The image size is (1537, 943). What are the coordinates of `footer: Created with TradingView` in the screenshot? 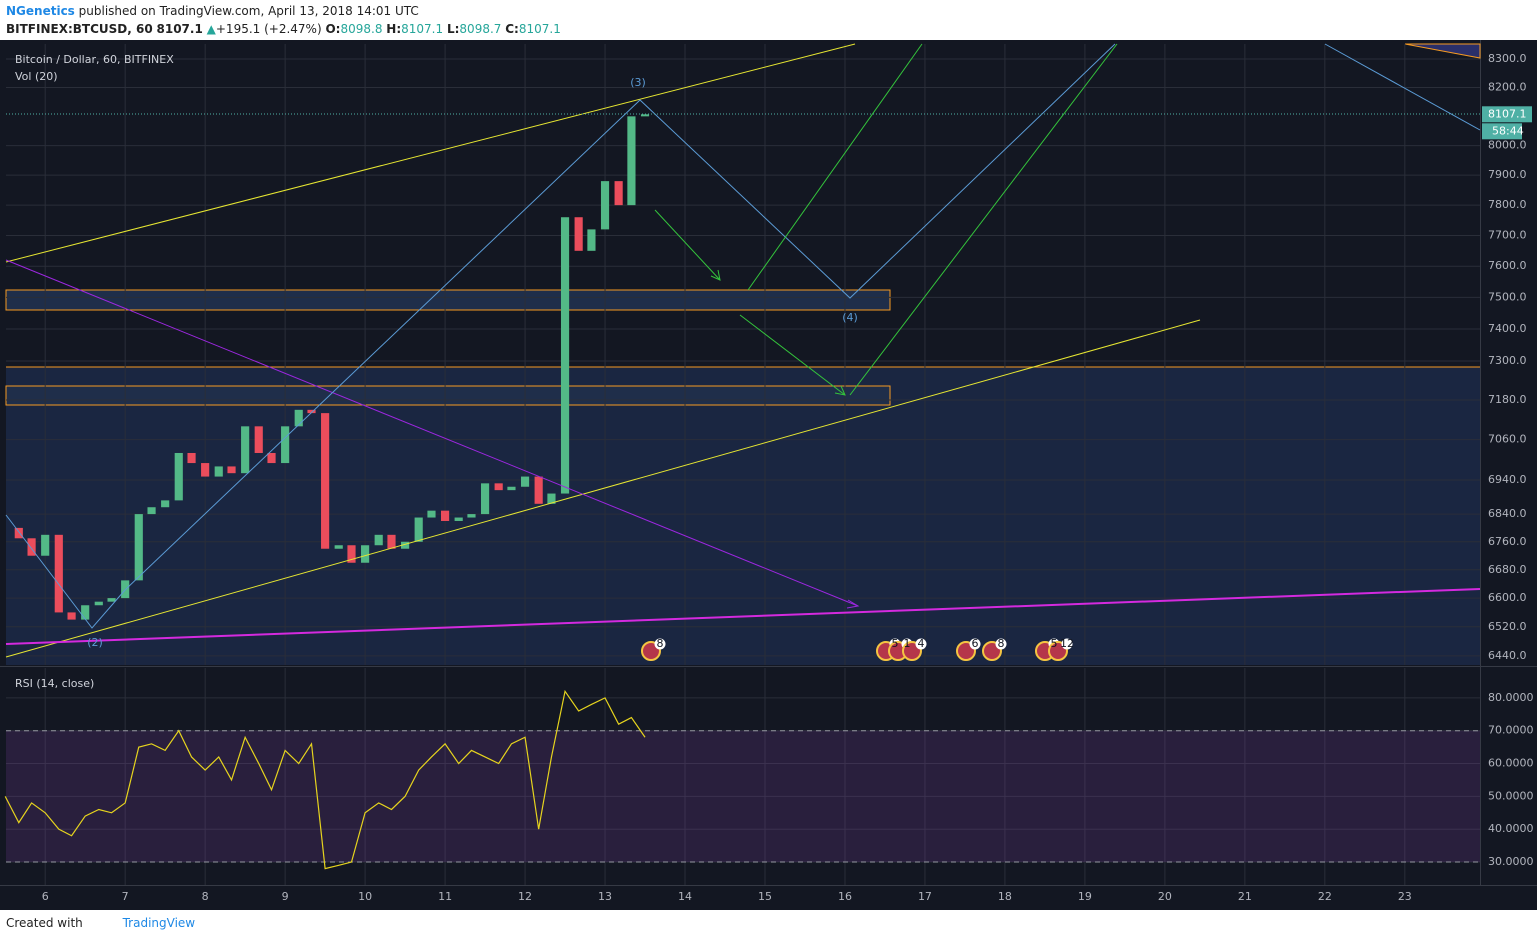 It's located at (100, 923).